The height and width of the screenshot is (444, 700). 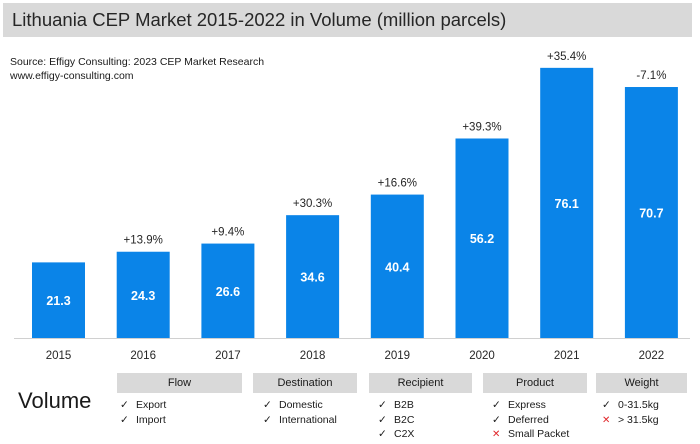 What do you see at coordinates (397, 184) in the screenshot?
I see `growth-label: +16.6%` at bounding box center [397, 184].